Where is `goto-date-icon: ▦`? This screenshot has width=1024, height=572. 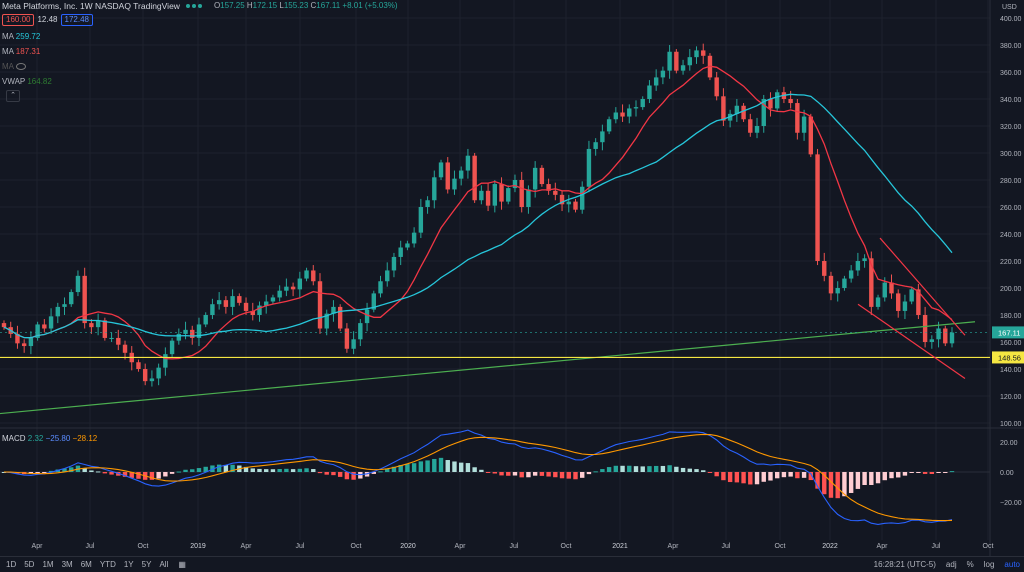 goto-date-icon: ▦ is located at coordinates (182, 564).